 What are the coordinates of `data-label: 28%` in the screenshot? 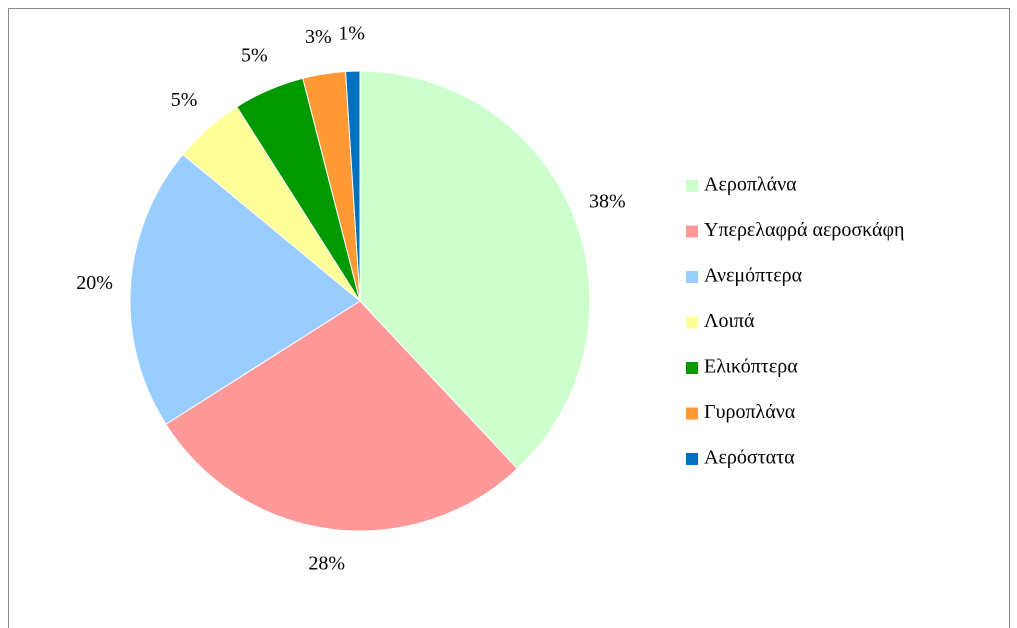 It's located at (326, 563).